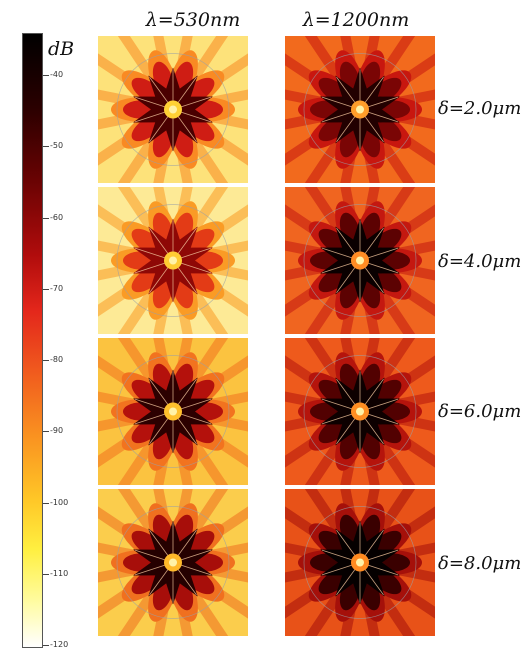 The height and width of the screenshot is (651, 532). Describe the element at coordinates (59, 644) in the screenshot. I see `colorbar-tick-label: -120` at that location.